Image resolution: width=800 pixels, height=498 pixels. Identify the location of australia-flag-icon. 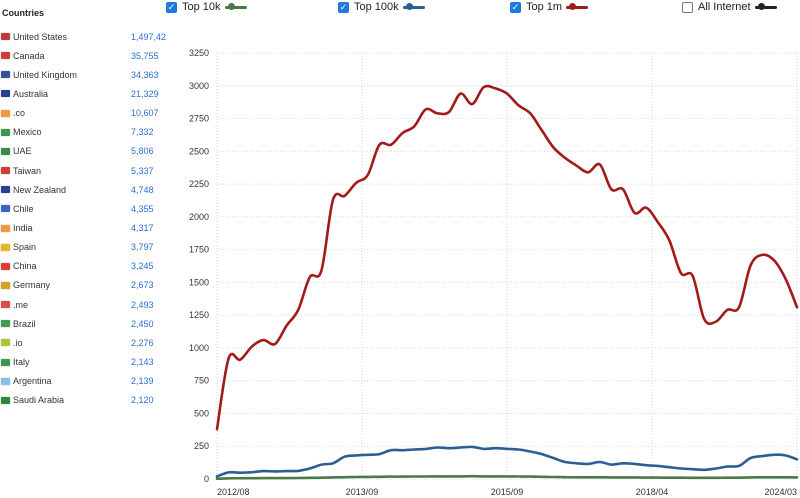
(5, 94).